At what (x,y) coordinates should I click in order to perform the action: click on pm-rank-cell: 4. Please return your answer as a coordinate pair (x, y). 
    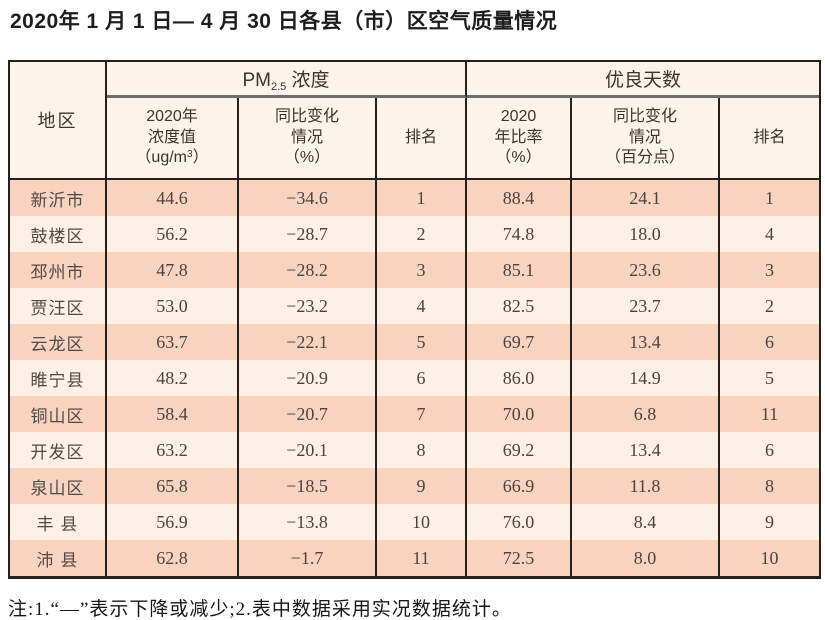
    Looking at the image, I should click on (422, 306).